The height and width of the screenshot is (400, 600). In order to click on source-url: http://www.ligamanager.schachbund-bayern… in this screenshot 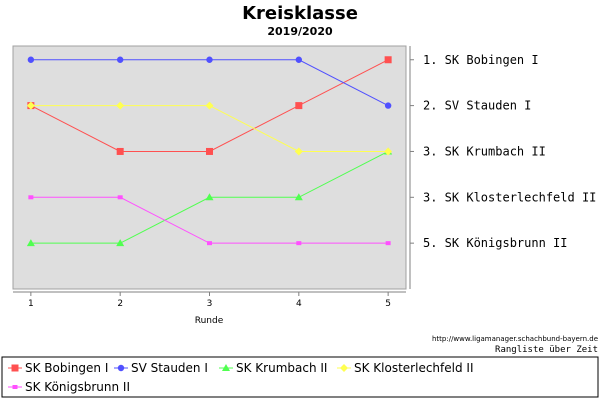, I will do `click(515, 339)`.